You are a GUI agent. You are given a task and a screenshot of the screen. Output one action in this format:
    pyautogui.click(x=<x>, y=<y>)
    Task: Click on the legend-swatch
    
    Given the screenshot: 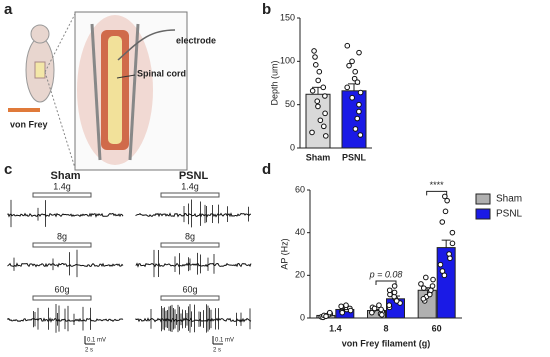 What is the action you would take?
    pyautogui.click(x=483, y=214)
    